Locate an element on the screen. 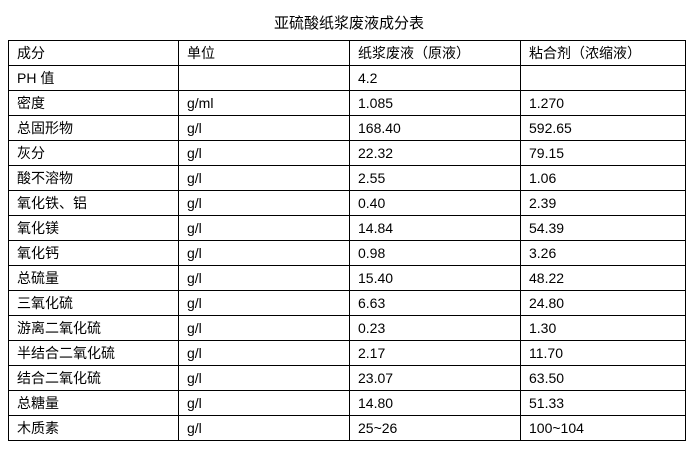 Image resolution: width=698 pixels, height=460 pixels. table-cell: 14.84 is located at coordinates (435, 228).